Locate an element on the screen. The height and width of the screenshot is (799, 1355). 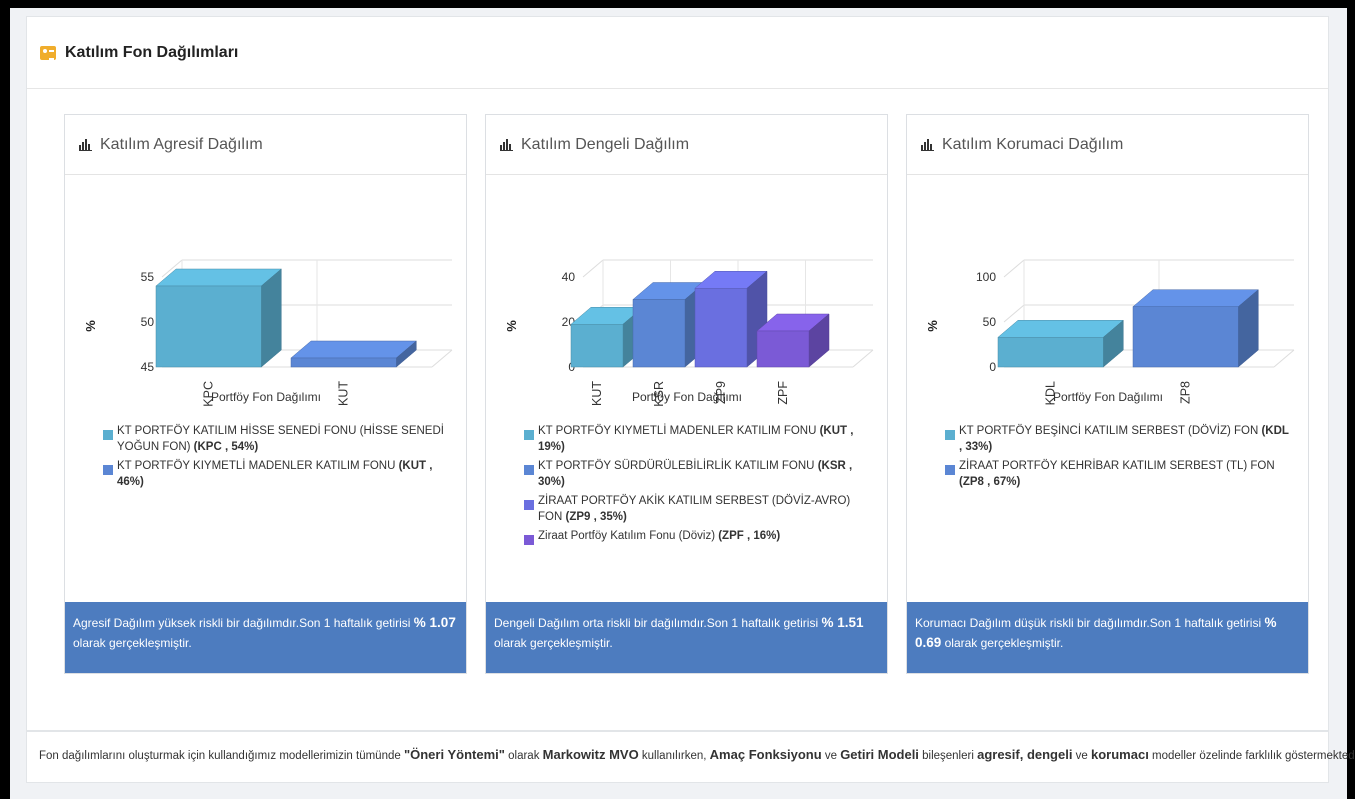
card-title: Katılım Dengeli Dağılım is located at coordinates (605, 144).